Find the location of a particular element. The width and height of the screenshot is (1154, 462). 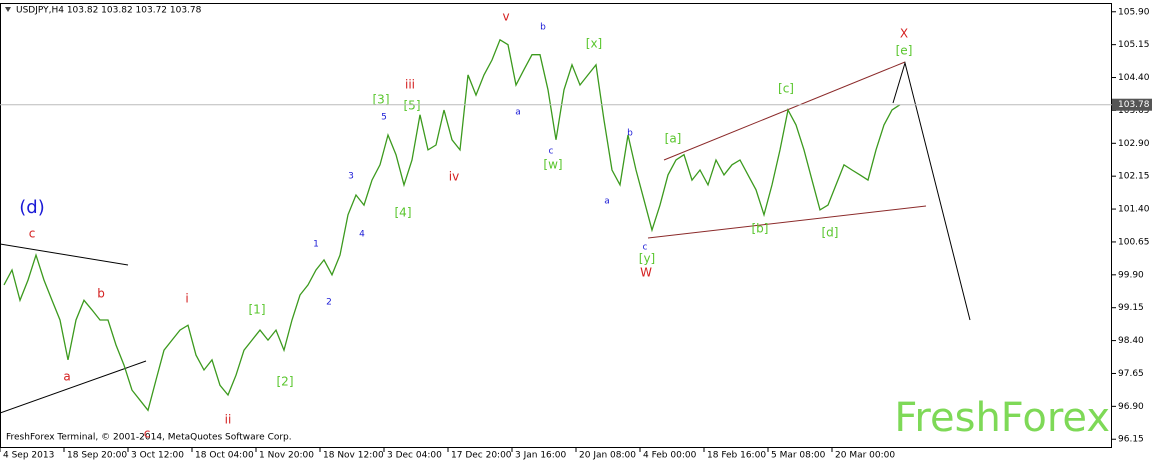

wave-label: [a] is located at coordinates (673, 139).